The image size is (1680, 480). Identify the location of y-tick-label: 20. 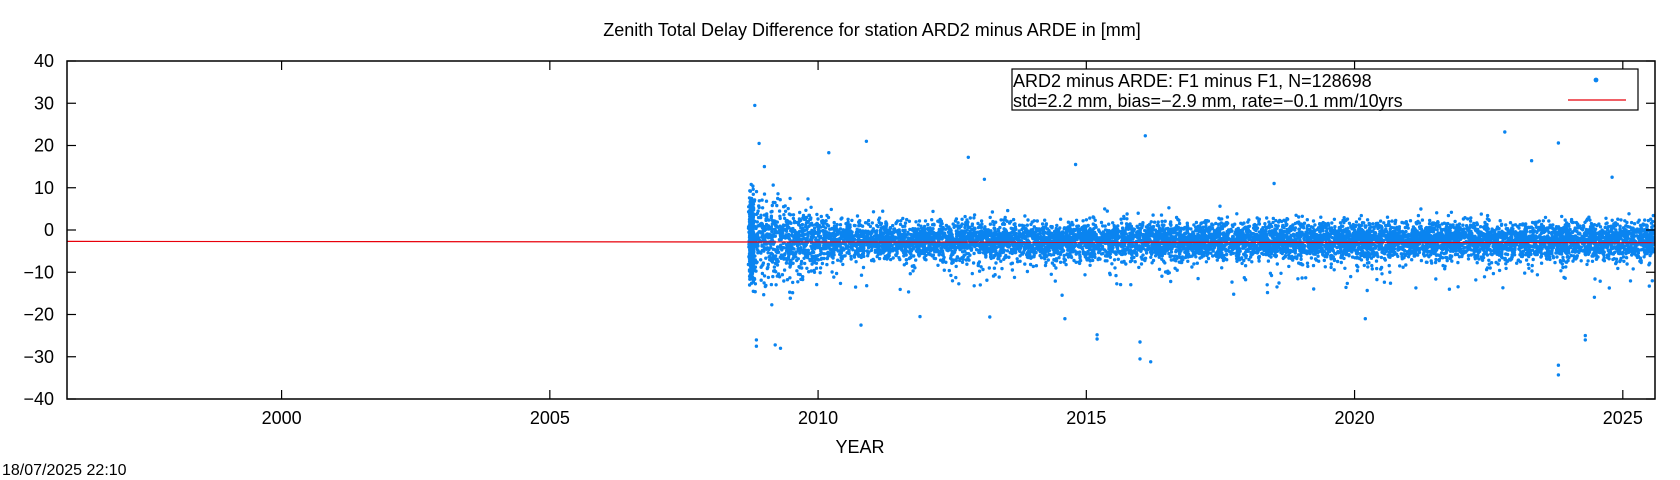
(44, 146).